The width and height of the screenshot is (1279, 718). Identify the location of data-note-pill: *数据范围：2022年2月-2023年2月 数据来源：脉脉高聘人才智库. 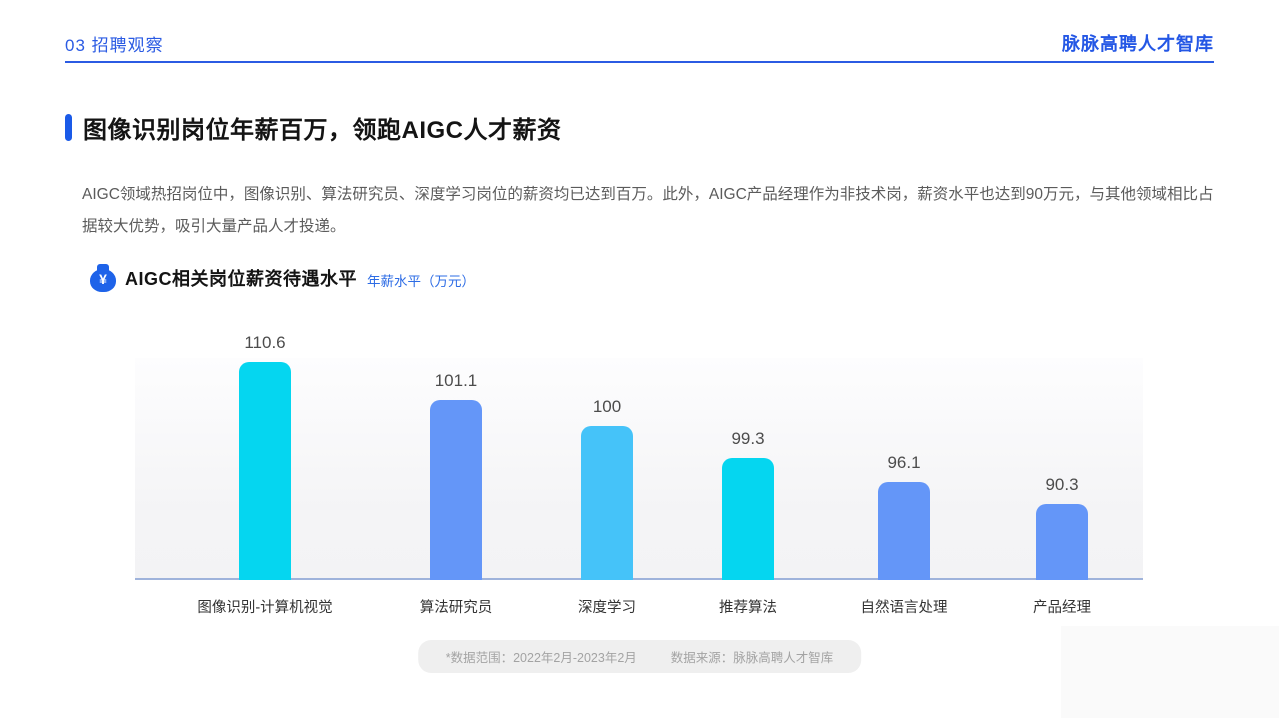
(639, 656).